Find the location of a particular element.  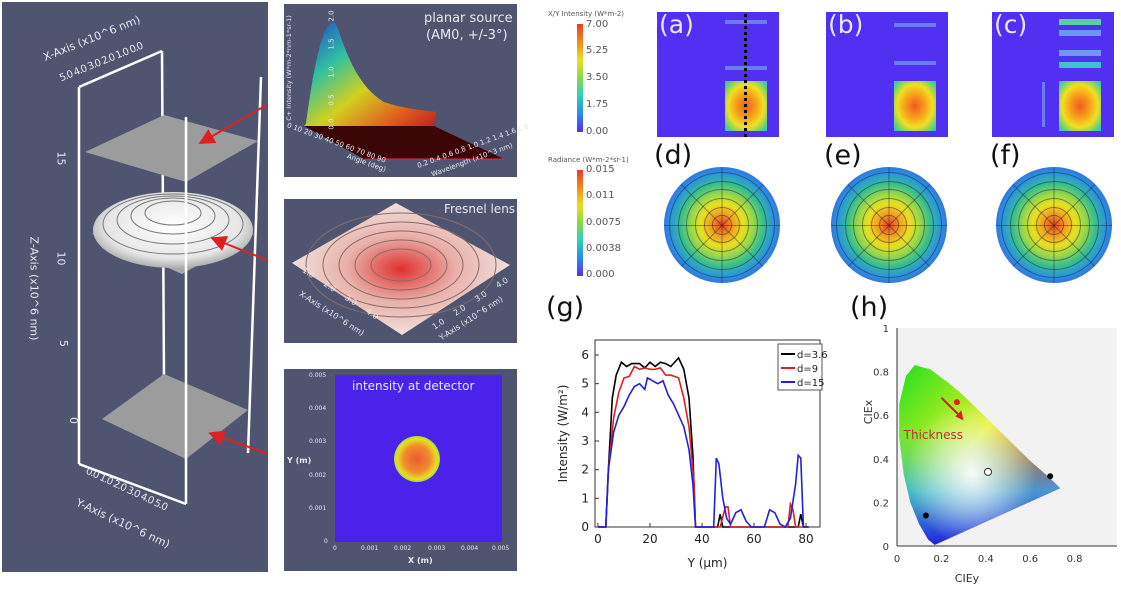

fresnel-surface is located at coordinates (401, 269).